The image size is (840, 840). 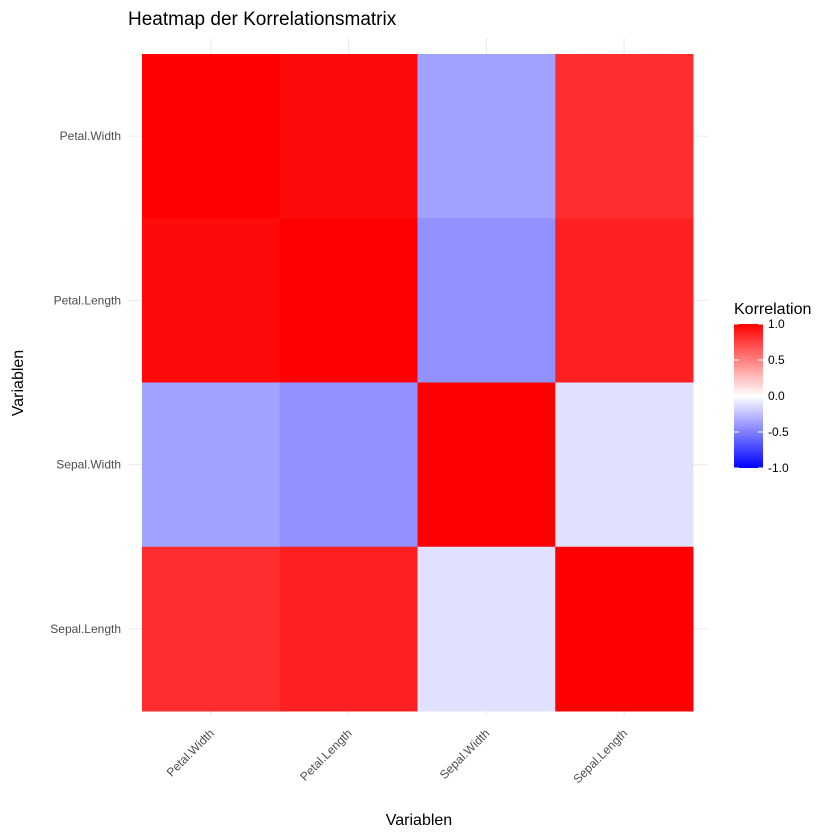 I want to click on legend-ticks: 1.0 0.5 0.0 -0.5 -1.0, so click(x=761, y=396).